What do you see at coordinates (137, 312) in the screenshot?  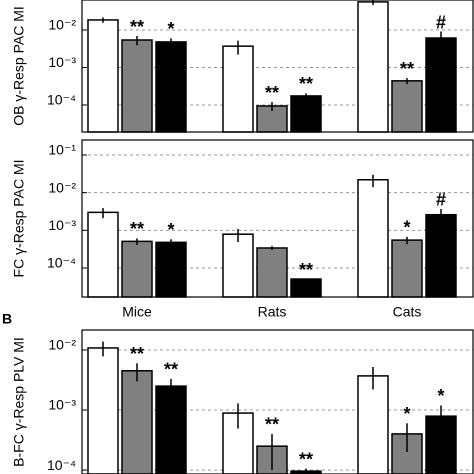 I see `x-tick-label: Mice` at bounding box center [137, 312].